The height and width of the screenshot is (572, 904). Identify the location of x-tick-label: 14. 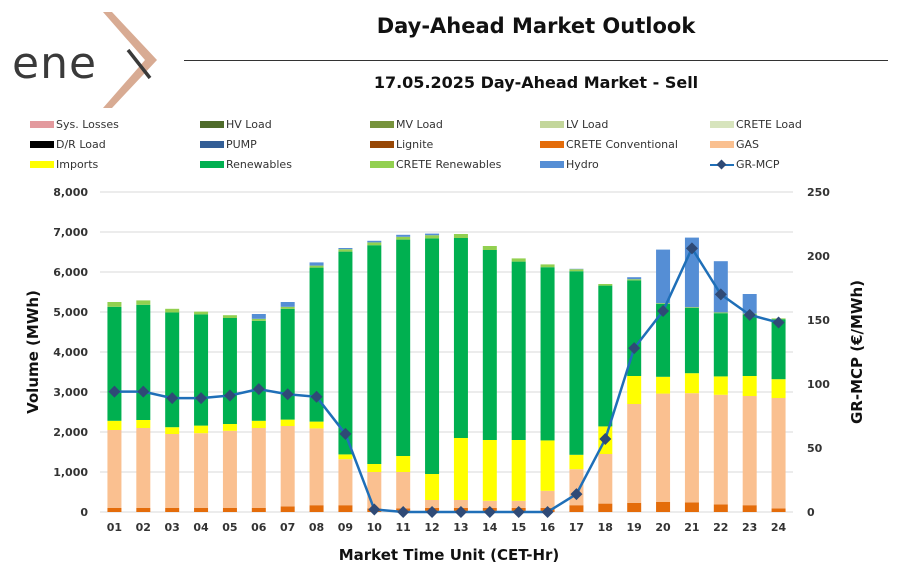
(490, 527).